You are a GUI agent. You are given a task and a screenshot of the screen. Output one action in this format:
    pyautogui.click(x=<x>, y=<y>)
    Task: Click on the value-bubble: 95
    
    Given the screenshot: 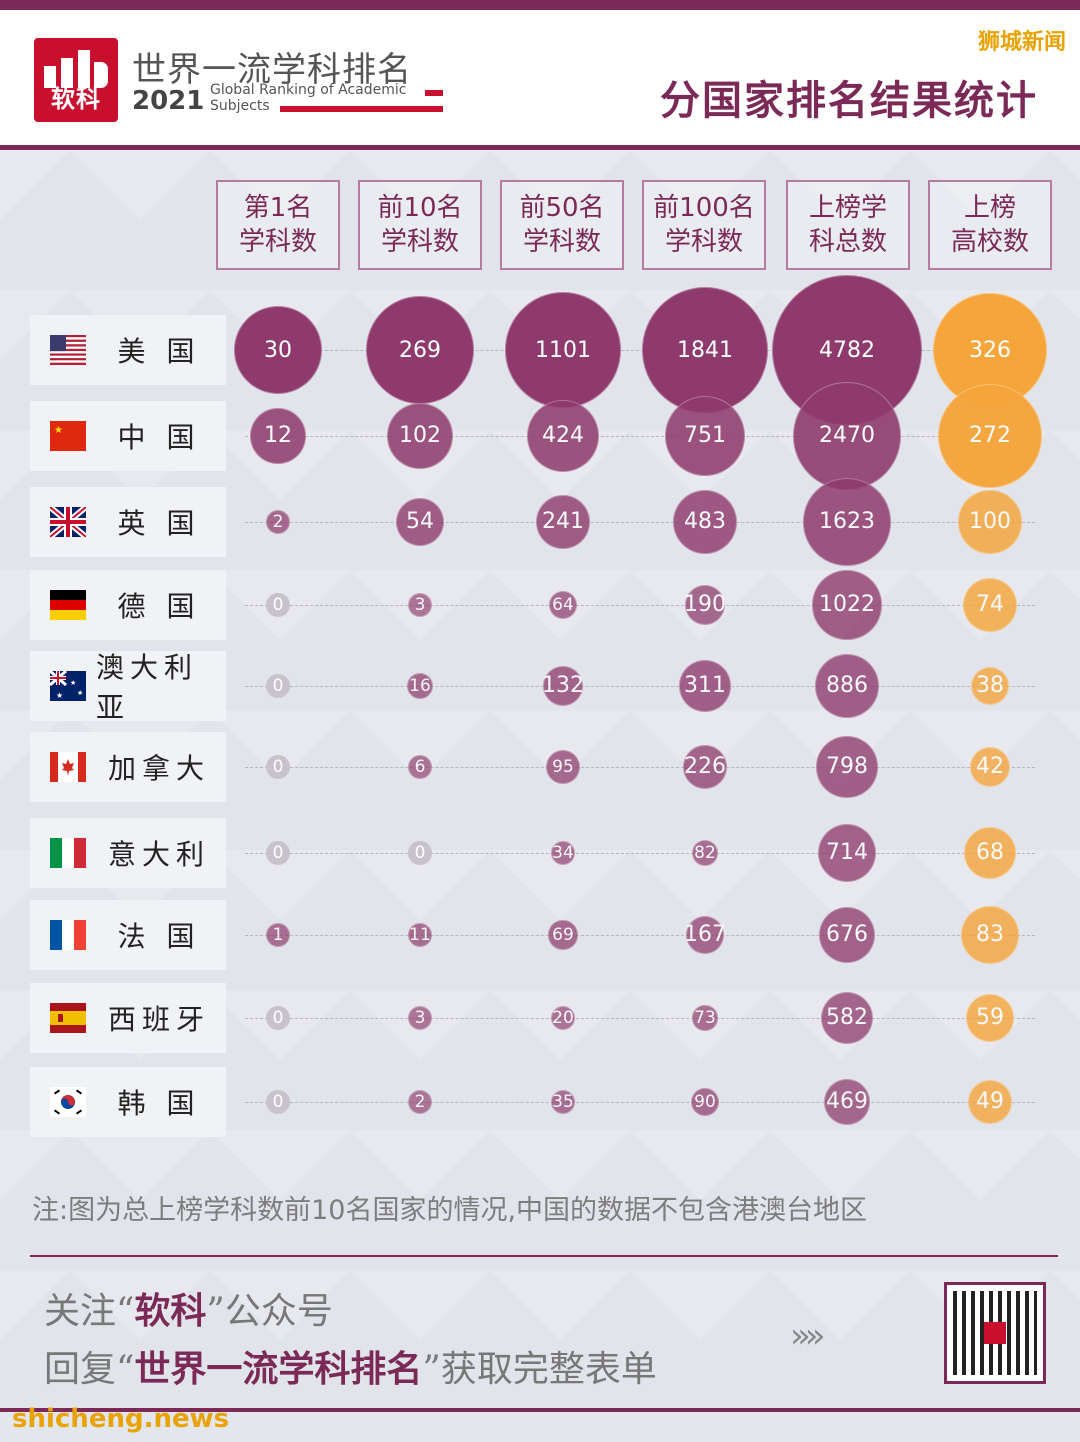 What is the action you would take?
    pyautogui.click(x=563, y=767)
    